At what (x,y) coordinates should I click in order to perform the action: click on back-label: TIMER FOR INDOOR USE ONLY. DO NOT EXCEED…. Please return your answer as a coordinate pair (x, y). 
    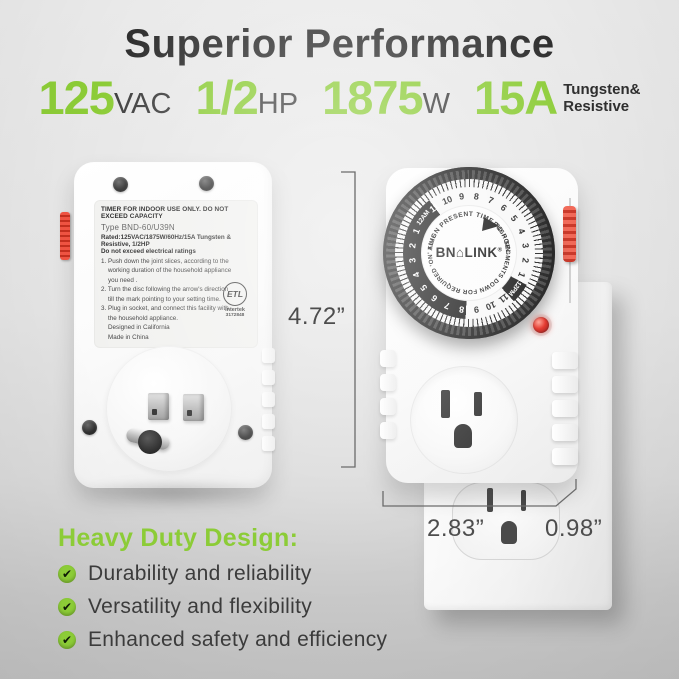
    Looking at the image, I should click on (176, 274).